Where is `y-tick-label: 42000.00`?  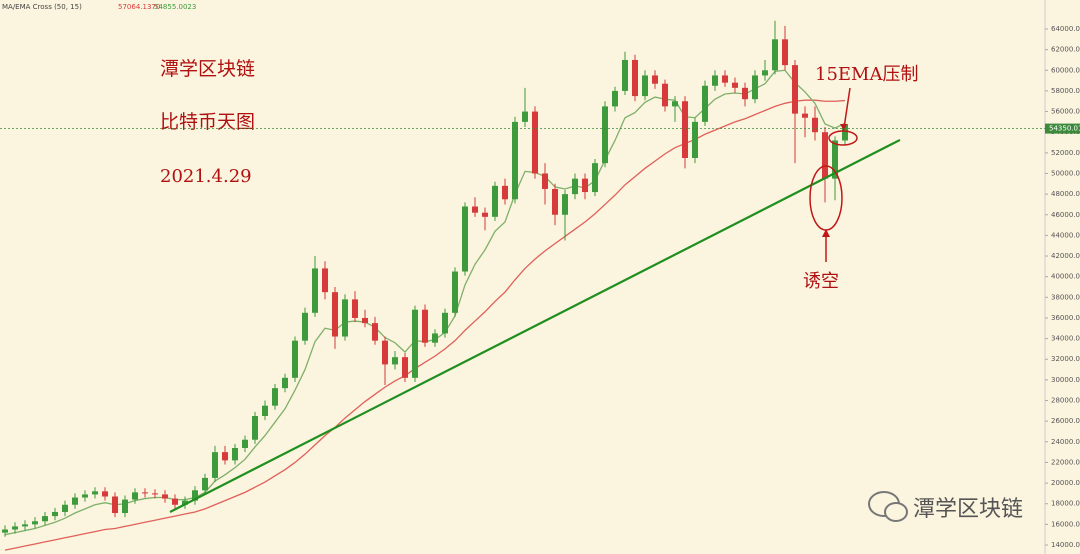 y-tick-label: 42000.00 is located at coordinates (1065, 256).